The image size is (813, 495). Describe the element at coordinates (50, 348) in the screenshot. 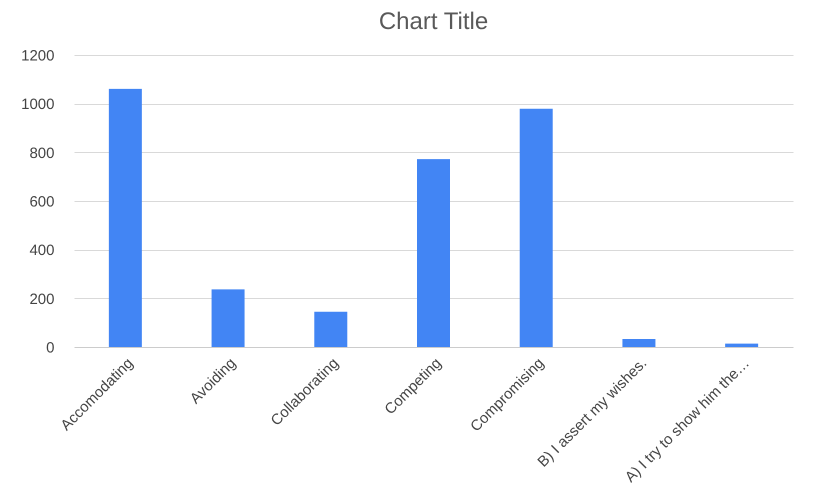

I see `y-tick-label: 0` at that location.